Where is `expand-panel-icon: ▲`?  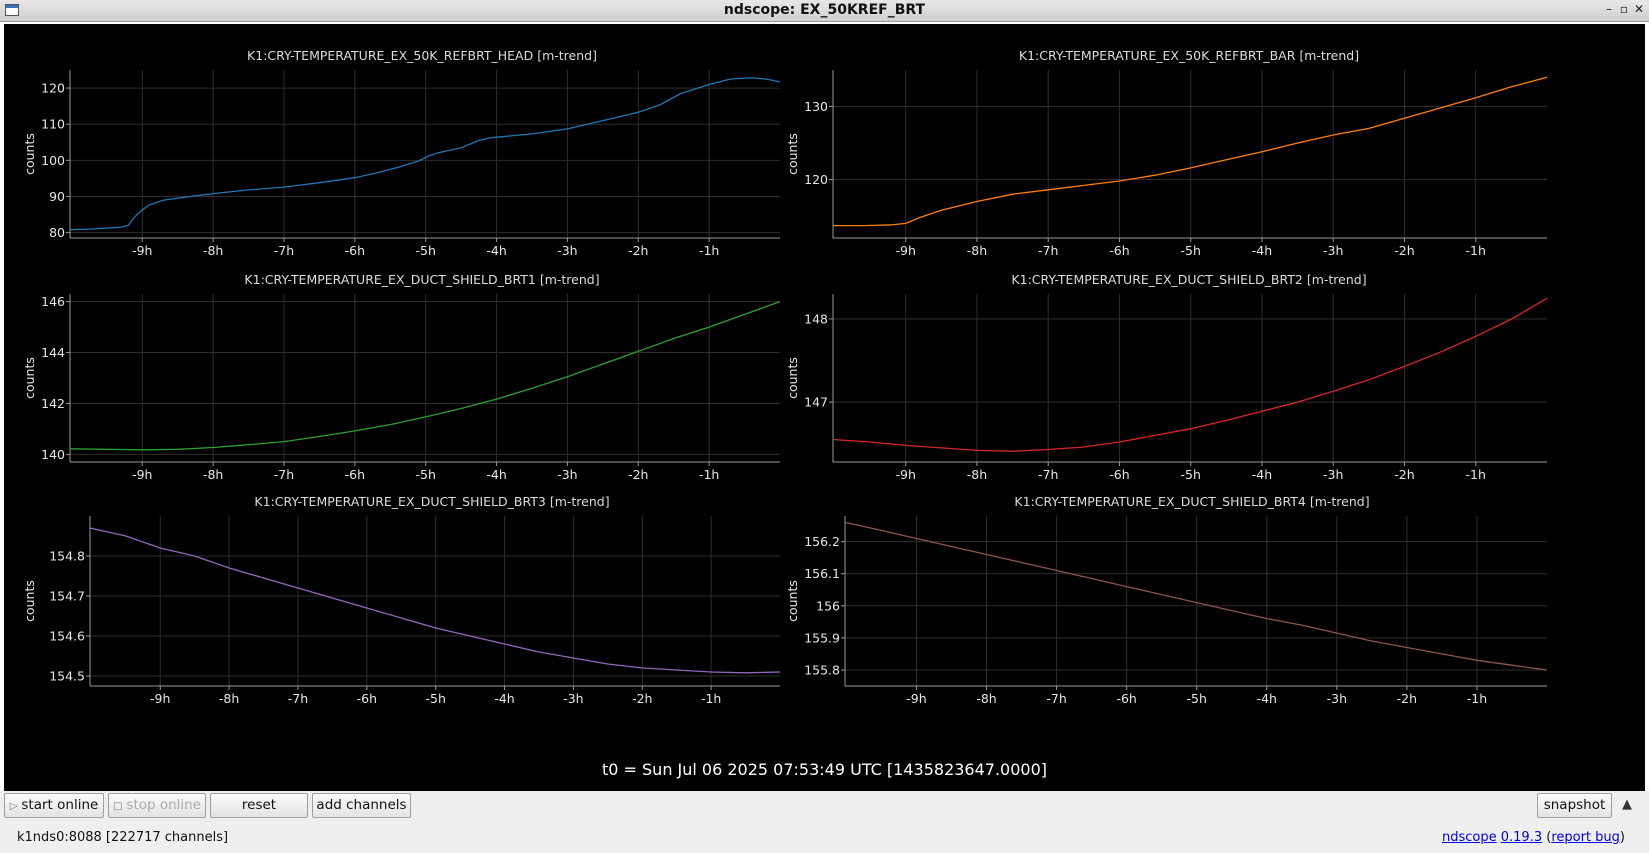 expand-panel-icon: ▲ is located at coordinates (1627, 804).